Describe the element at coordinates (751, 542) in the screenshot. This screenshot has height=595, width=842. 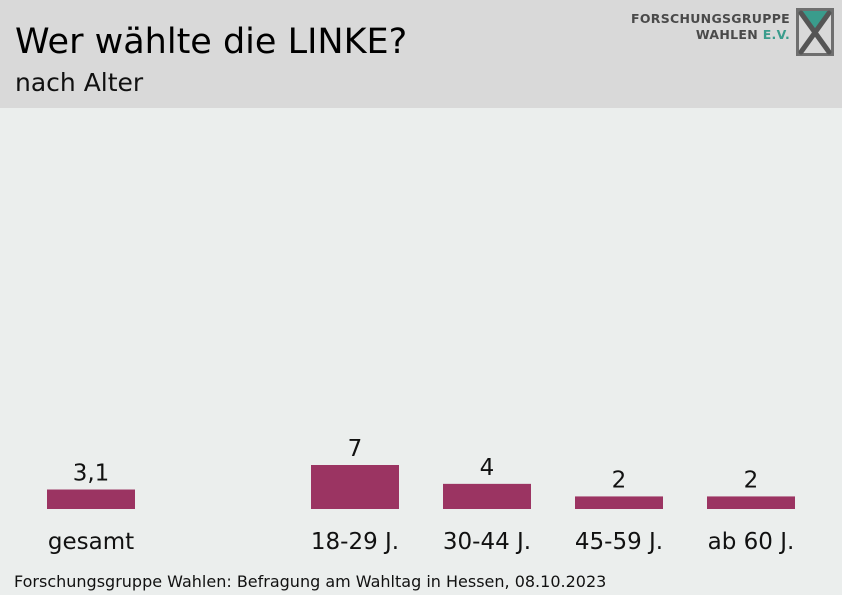
I see `category-label-4: ab 60 J.` at that location.